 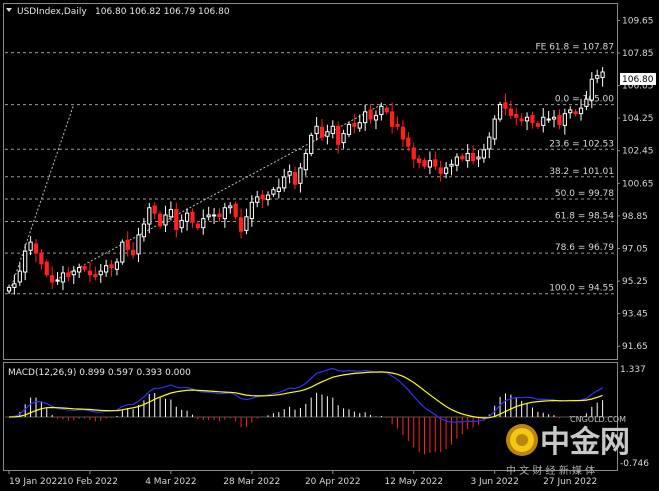 I want to click on fib-level-label: 78.6 = 96.79, so click(x=584, y=248).